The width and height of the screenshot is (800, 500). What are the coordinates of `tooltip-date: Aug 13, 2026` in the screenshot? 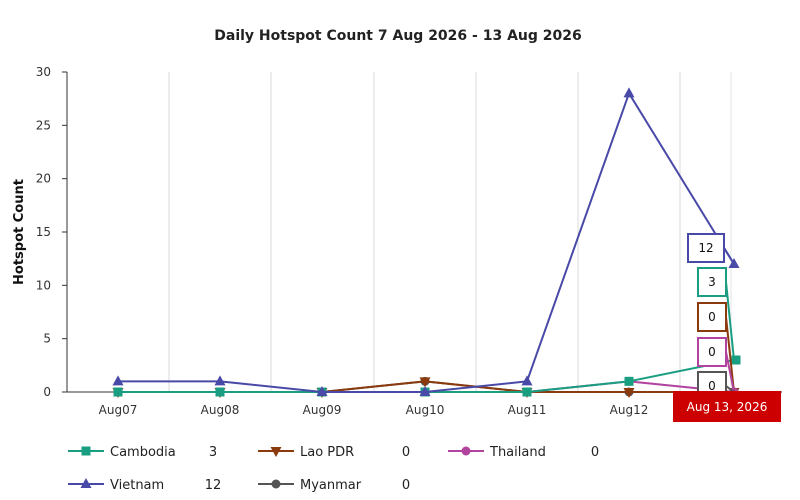 It's located at (727, 407).